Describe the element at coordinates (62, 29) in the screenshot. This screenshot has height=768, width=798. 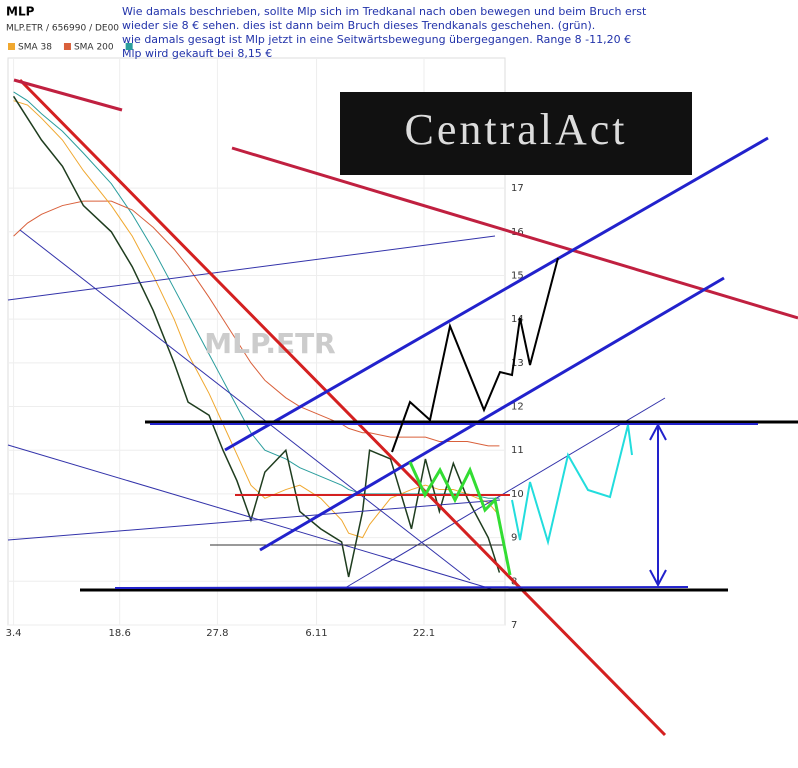
I see `chart-subtitle: MLP.ETR / 656990 / DE00` at that location.